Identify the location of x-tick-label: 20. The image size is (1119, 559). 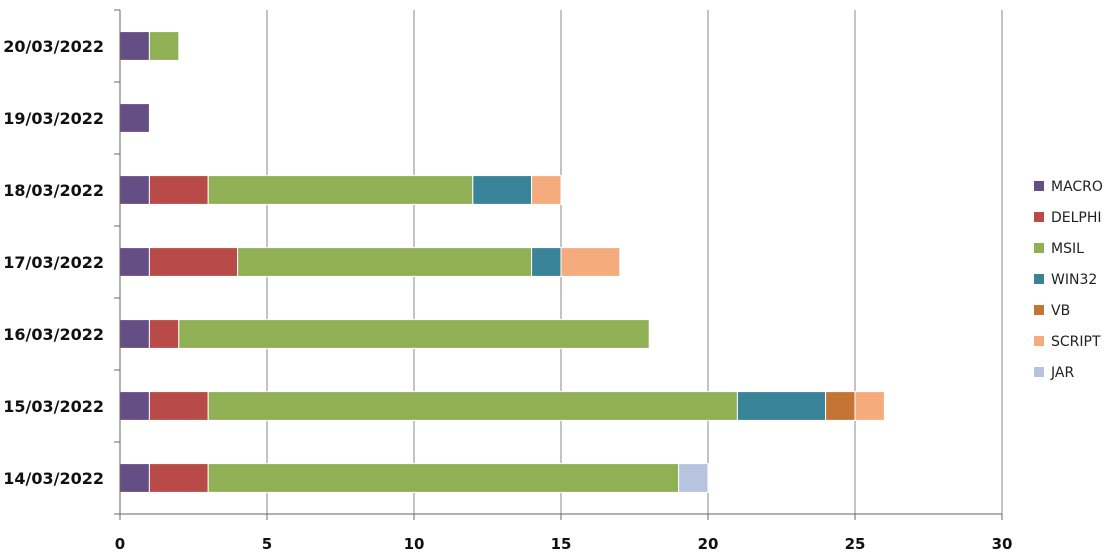
(708, 544).